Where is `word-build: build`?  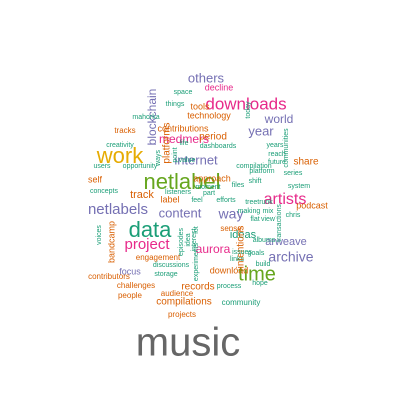 word-build: build is located at coordinates (263, 264).